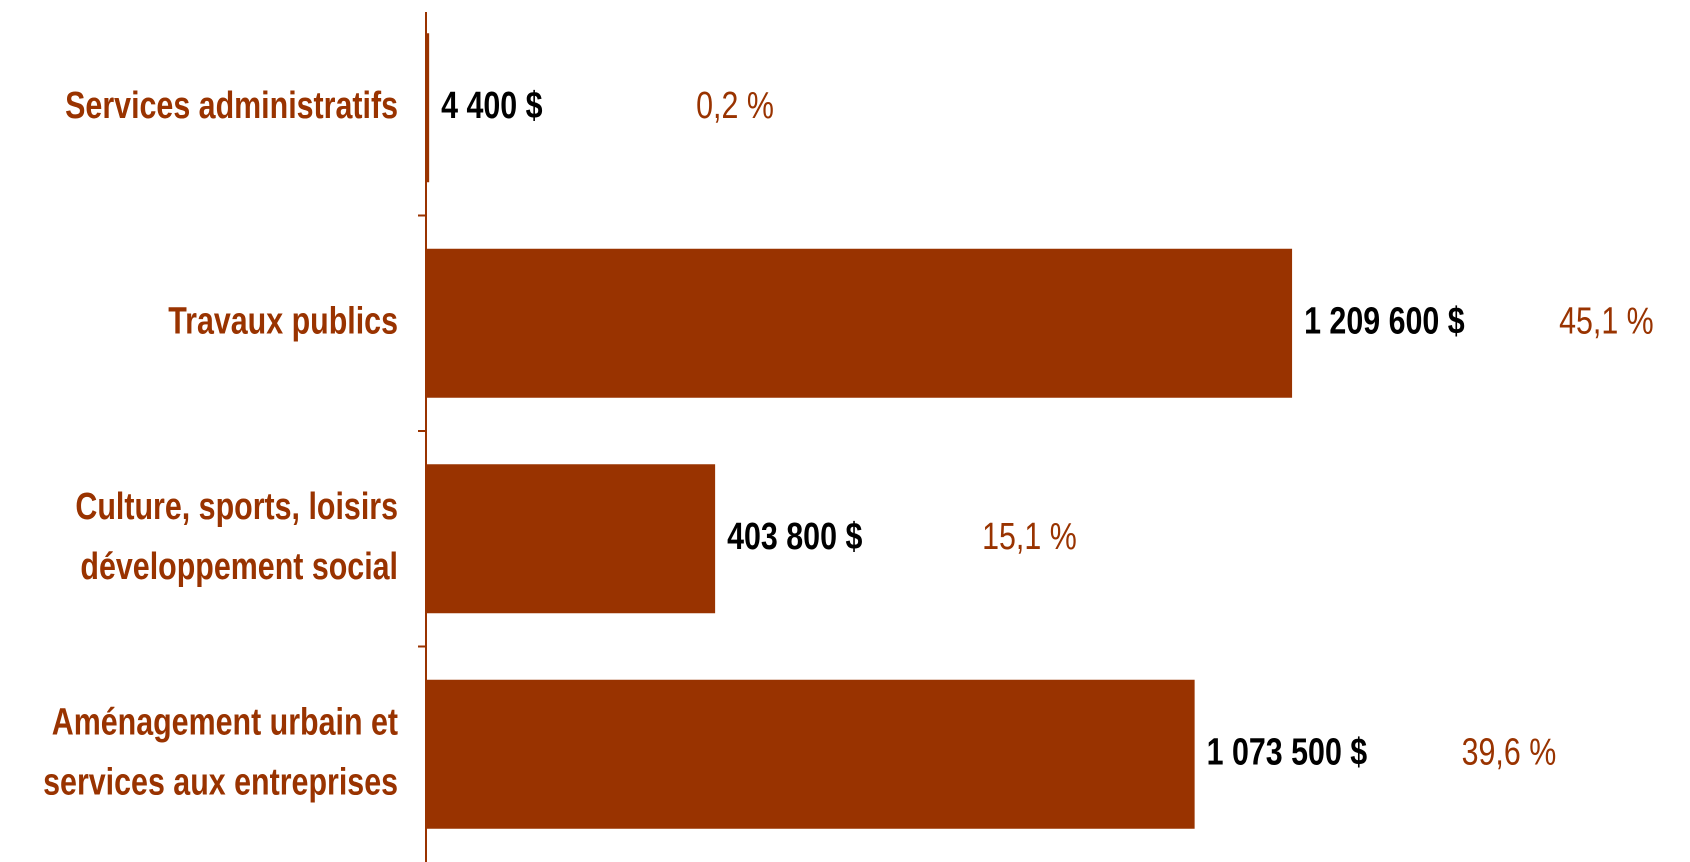 The height and width of the screenshot is (862, 1690). What do you see at coordinates (1029, 537) in the screenshot?
I see `percentage-label: 15,1 %` at bounding box center [1029, 537].